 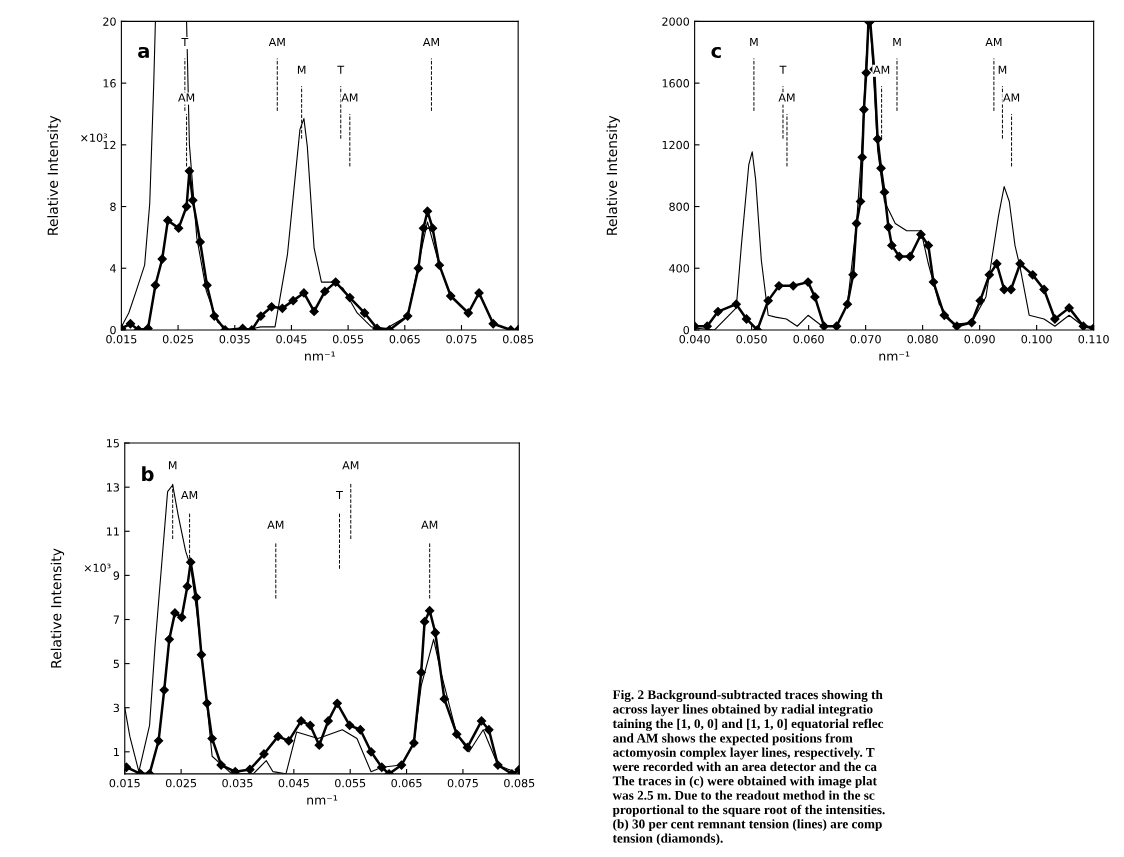 What do you see at coordinates (112, 443) in the screenshot?
I see `y-tick-label: 15` at bounding box center [112, 443].